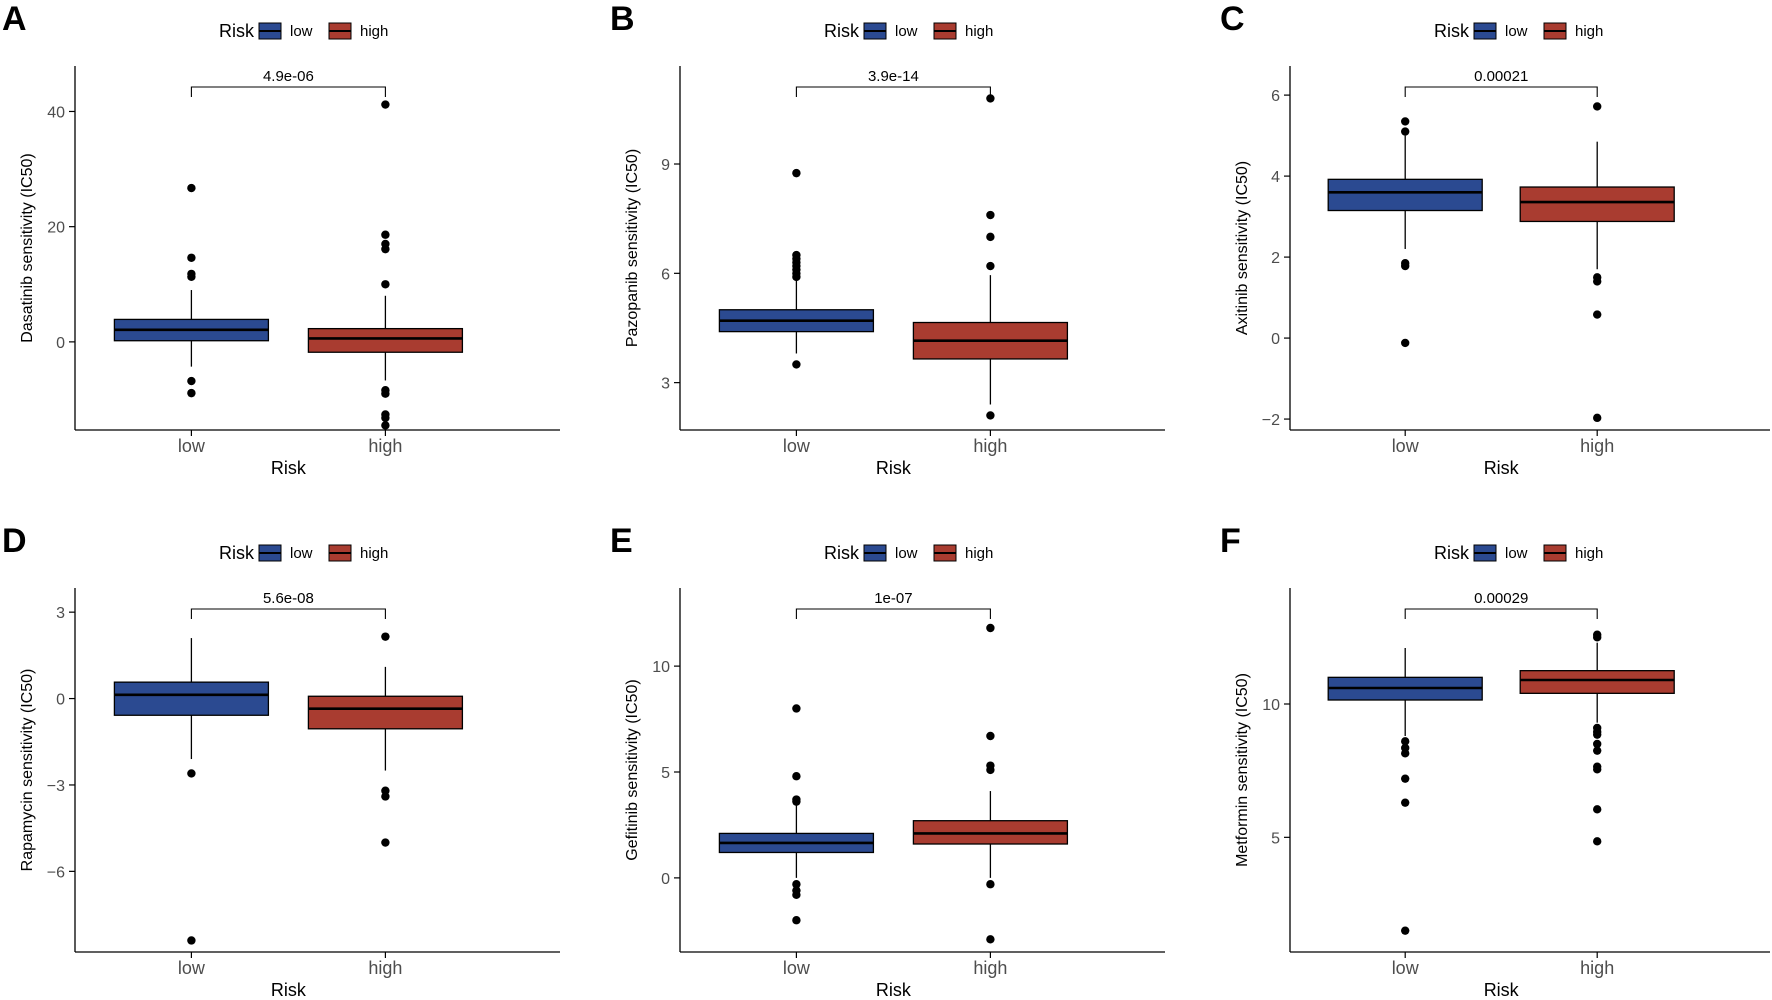  What do you see at coordinates (56, 872) in the screenshot?
I see `y-tick-label: −6` at bounding box center [56, 872].